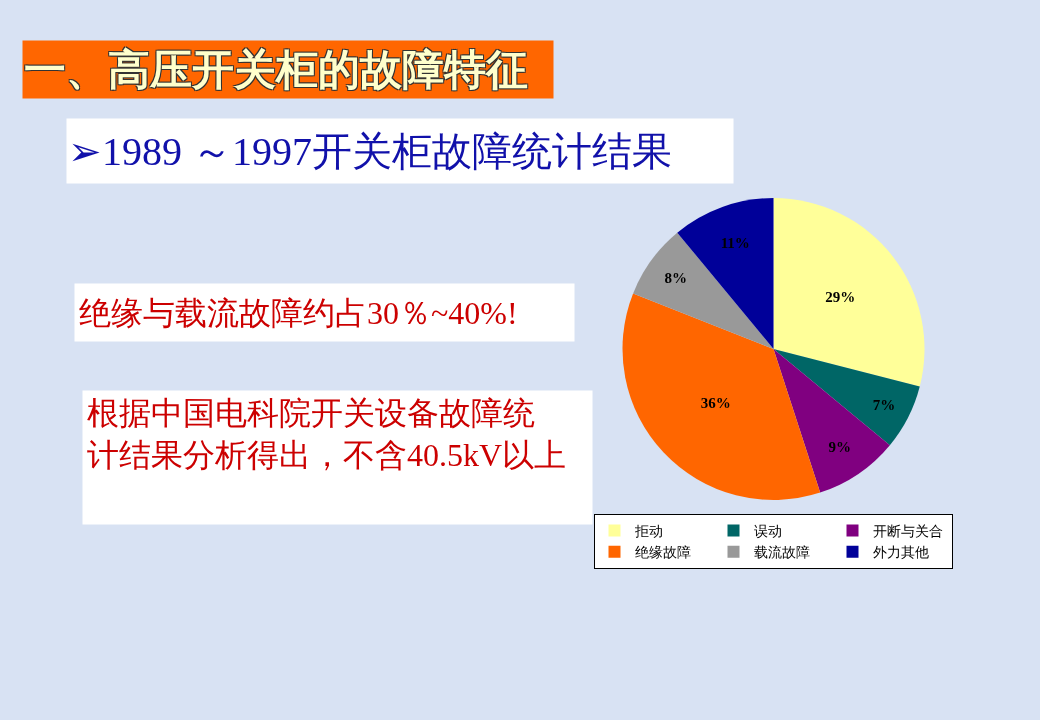 The height and width of the screenshot is (720, 1040). Describe the element at coordinates (327, 434) in the screenshot. I see `text: 根据中国电科院开关设备故障统计结果分析得出，不含40.5kV以上` at that location.